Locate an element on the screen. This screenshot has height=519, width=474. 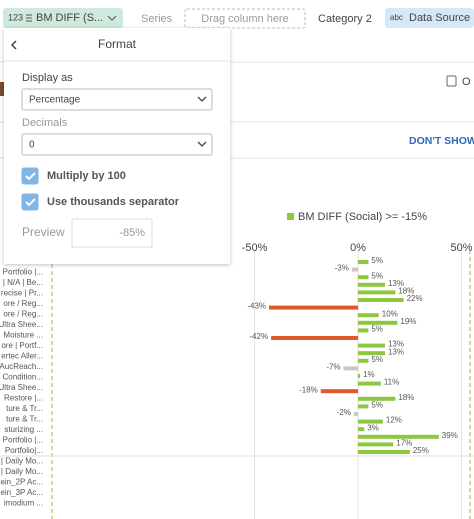
x-tick-label: 50% is located at coordinates (462, 248).